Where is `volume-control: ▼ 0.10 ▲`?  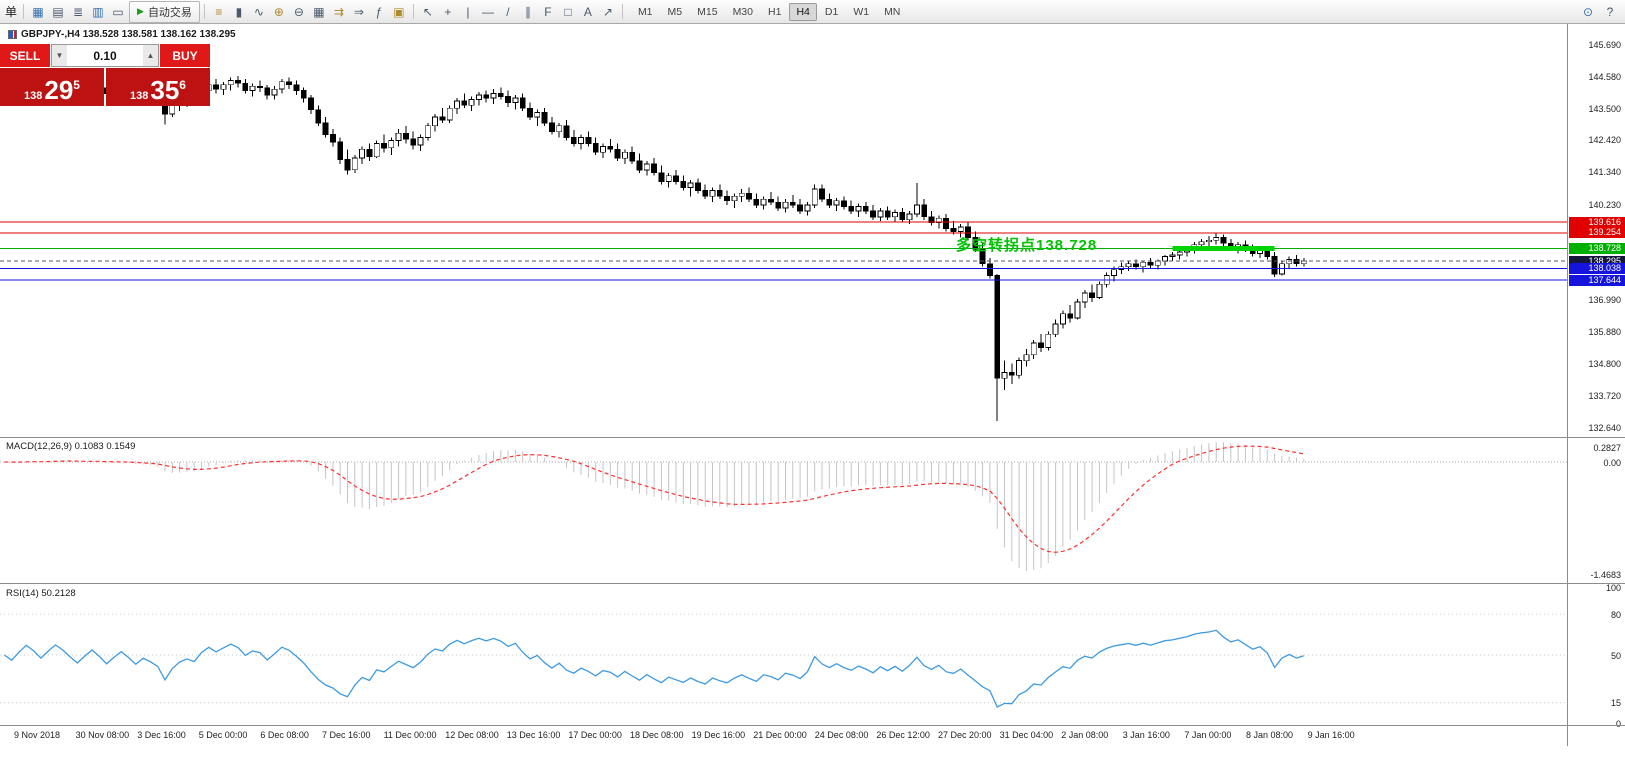 volume-control: ▼ 0.10 ▲ is located at coordinates (105, 55).